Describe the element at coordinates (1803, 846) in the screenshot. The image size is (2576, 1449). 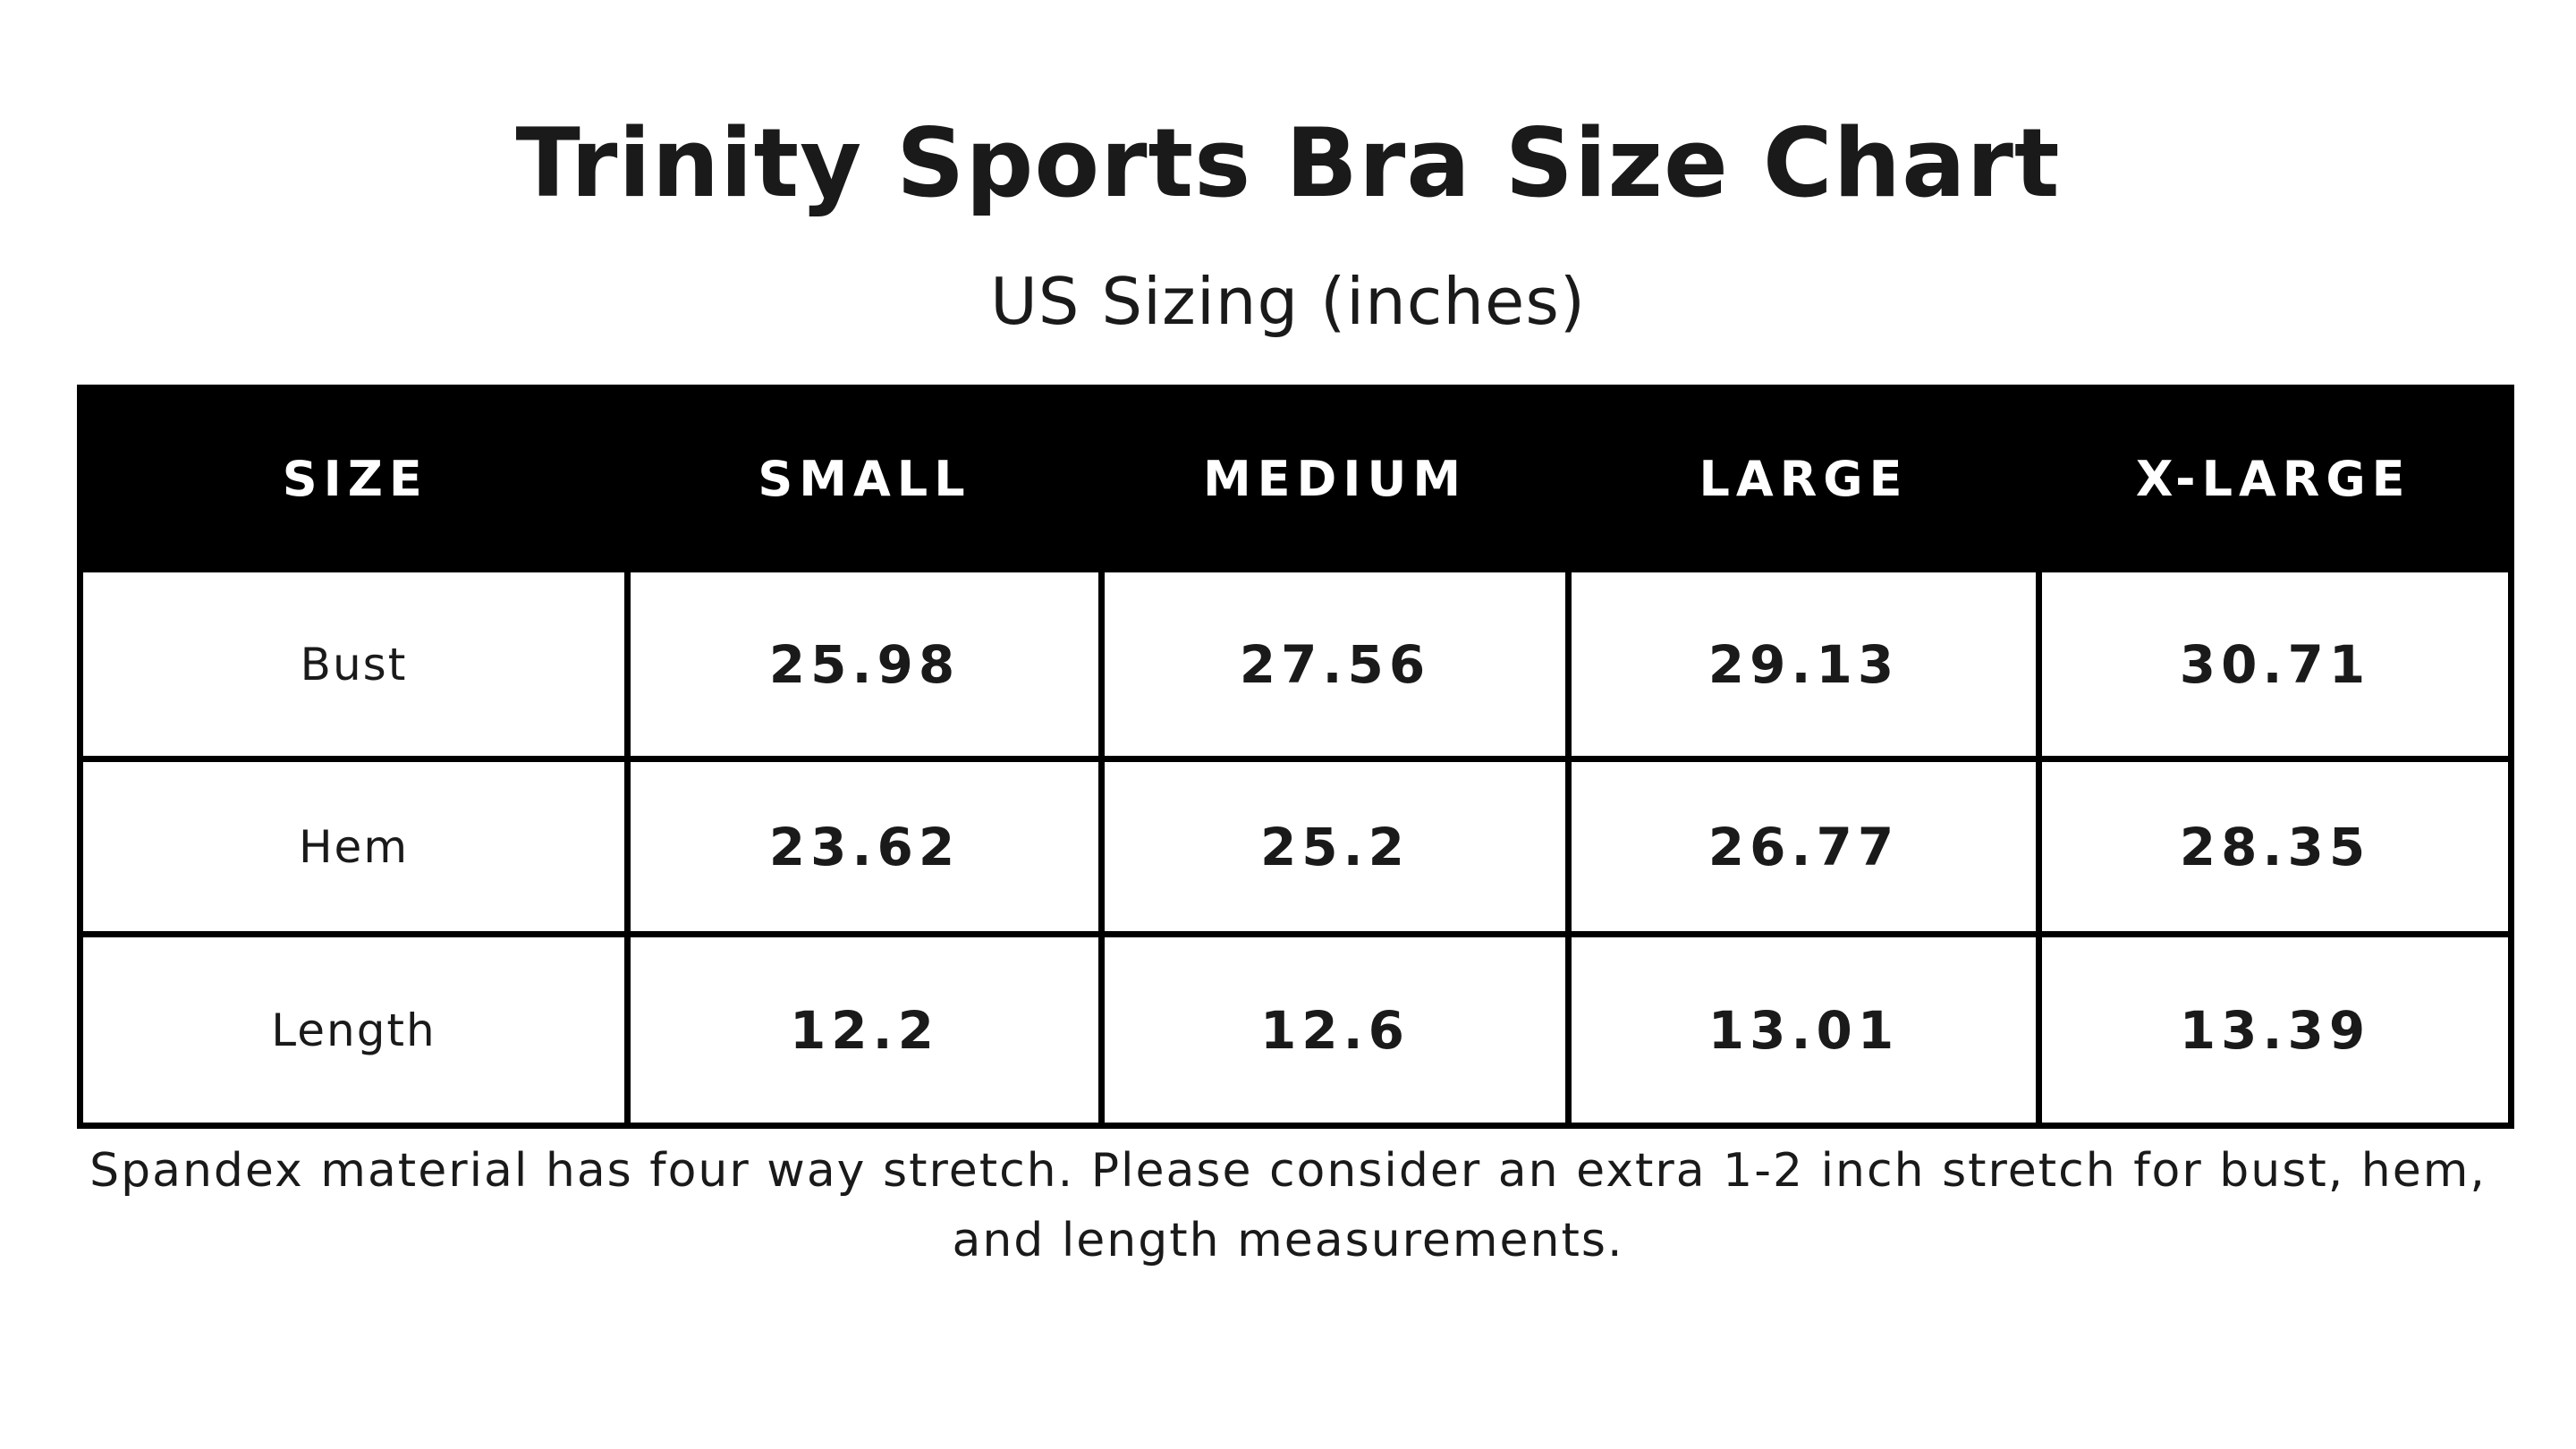
I see `hem-large: 26.77` at that location.